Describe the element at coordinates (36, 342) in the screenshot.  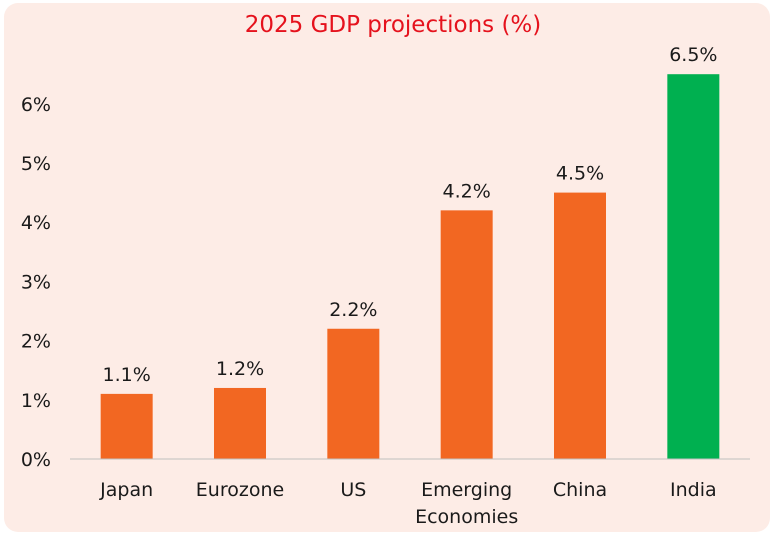
I see `y-tick-label: 2%` at that location.